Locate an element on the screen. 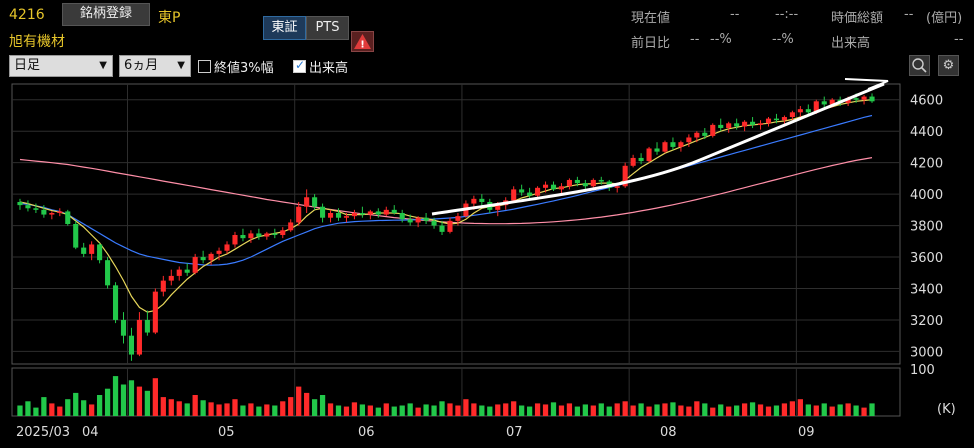 This screenshot has width=974, height=448. close3-checkbox: 終値3%幅 is located at coordinates (236, 66).